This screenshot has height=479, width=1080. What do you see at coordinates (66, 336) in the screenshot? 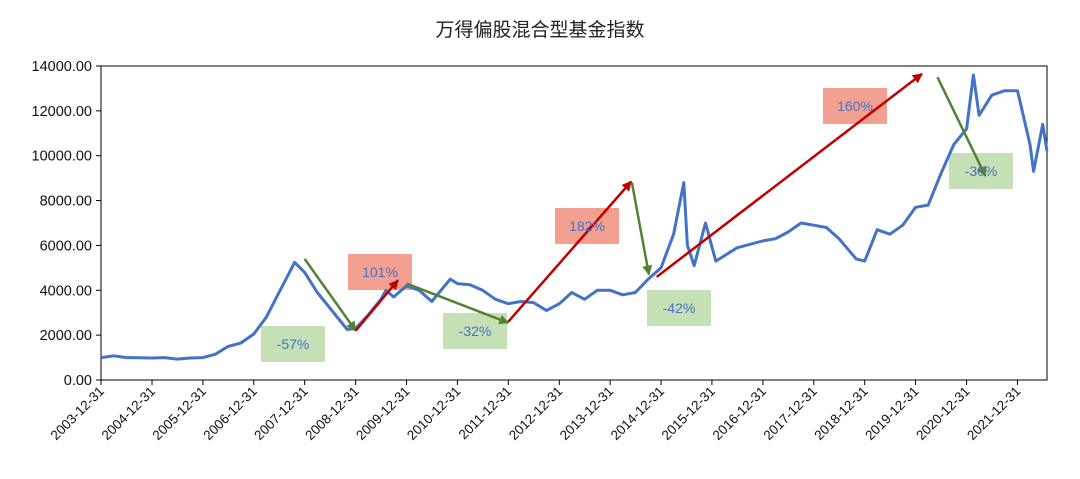
I see `y-tick-label: 2000.00` at bounding box center [66, 336].